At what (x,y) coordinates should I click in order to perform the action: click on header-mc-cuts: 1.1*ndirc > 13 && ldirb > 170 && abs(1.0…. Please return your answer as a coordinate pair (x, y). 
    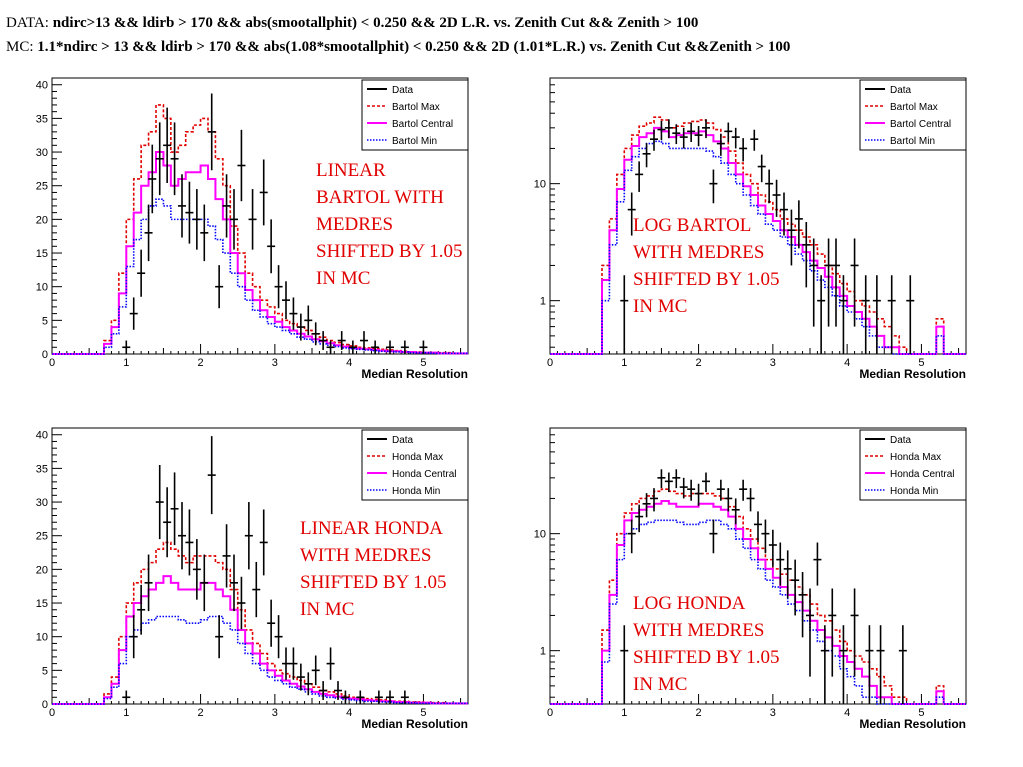
    Looking at the image, I should click on (414, 47).